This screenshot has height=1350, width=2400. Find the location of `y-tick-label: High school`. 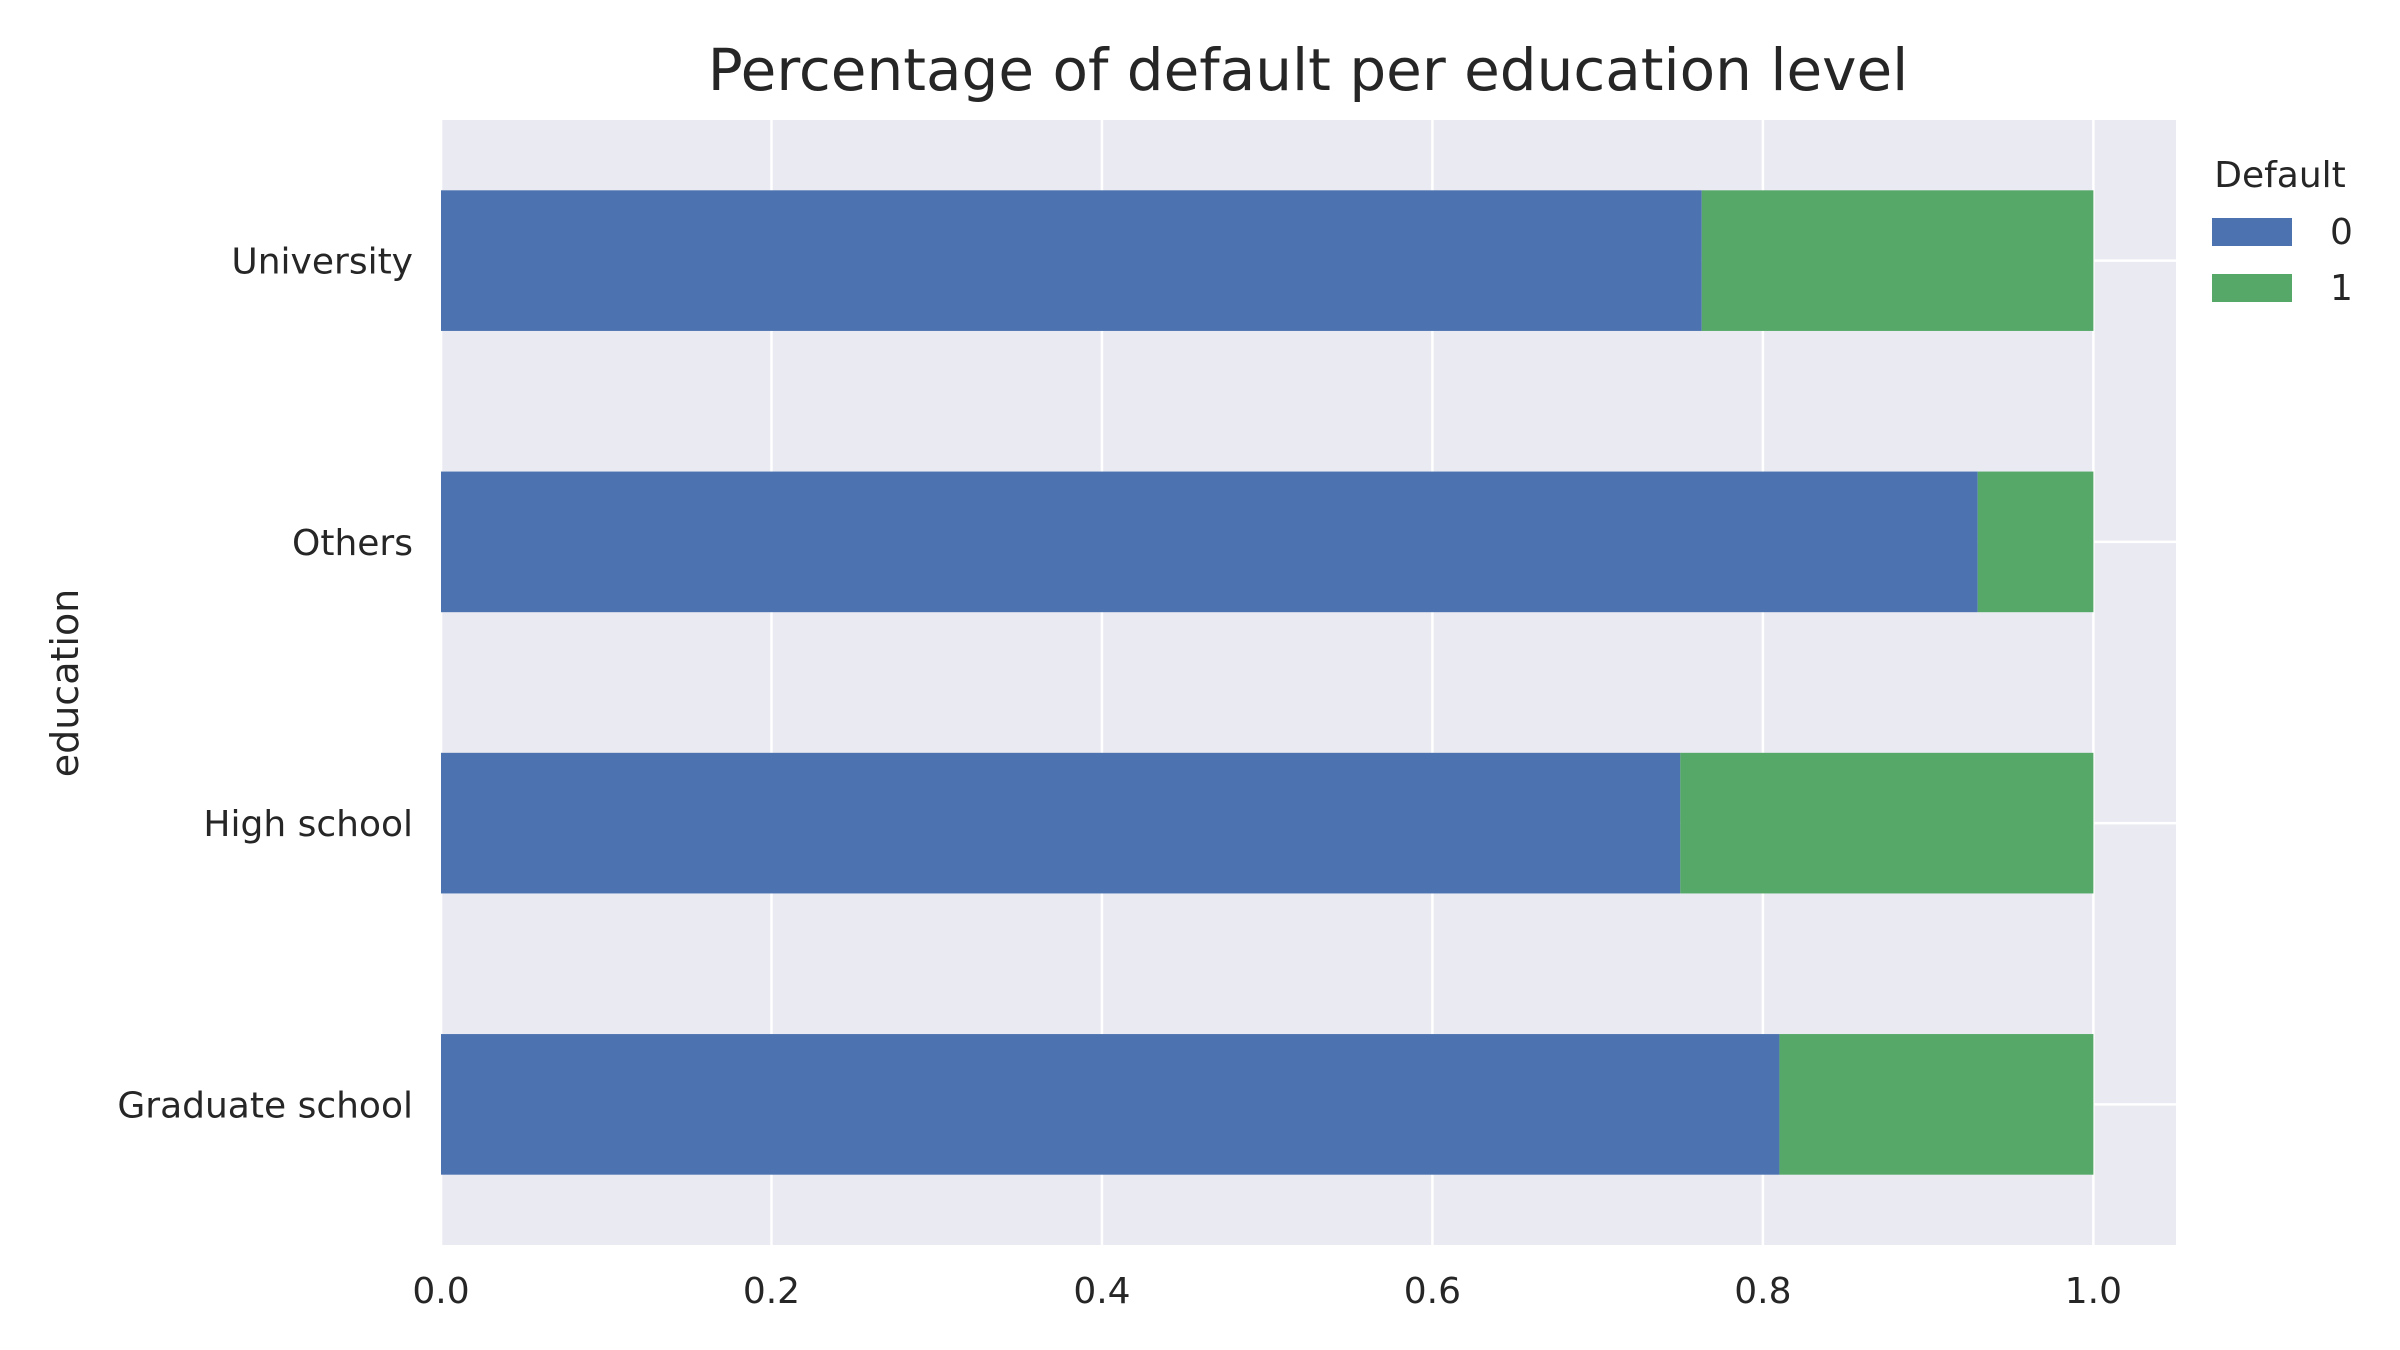

y-tick-label: High school is located at coordinates (308, 824).